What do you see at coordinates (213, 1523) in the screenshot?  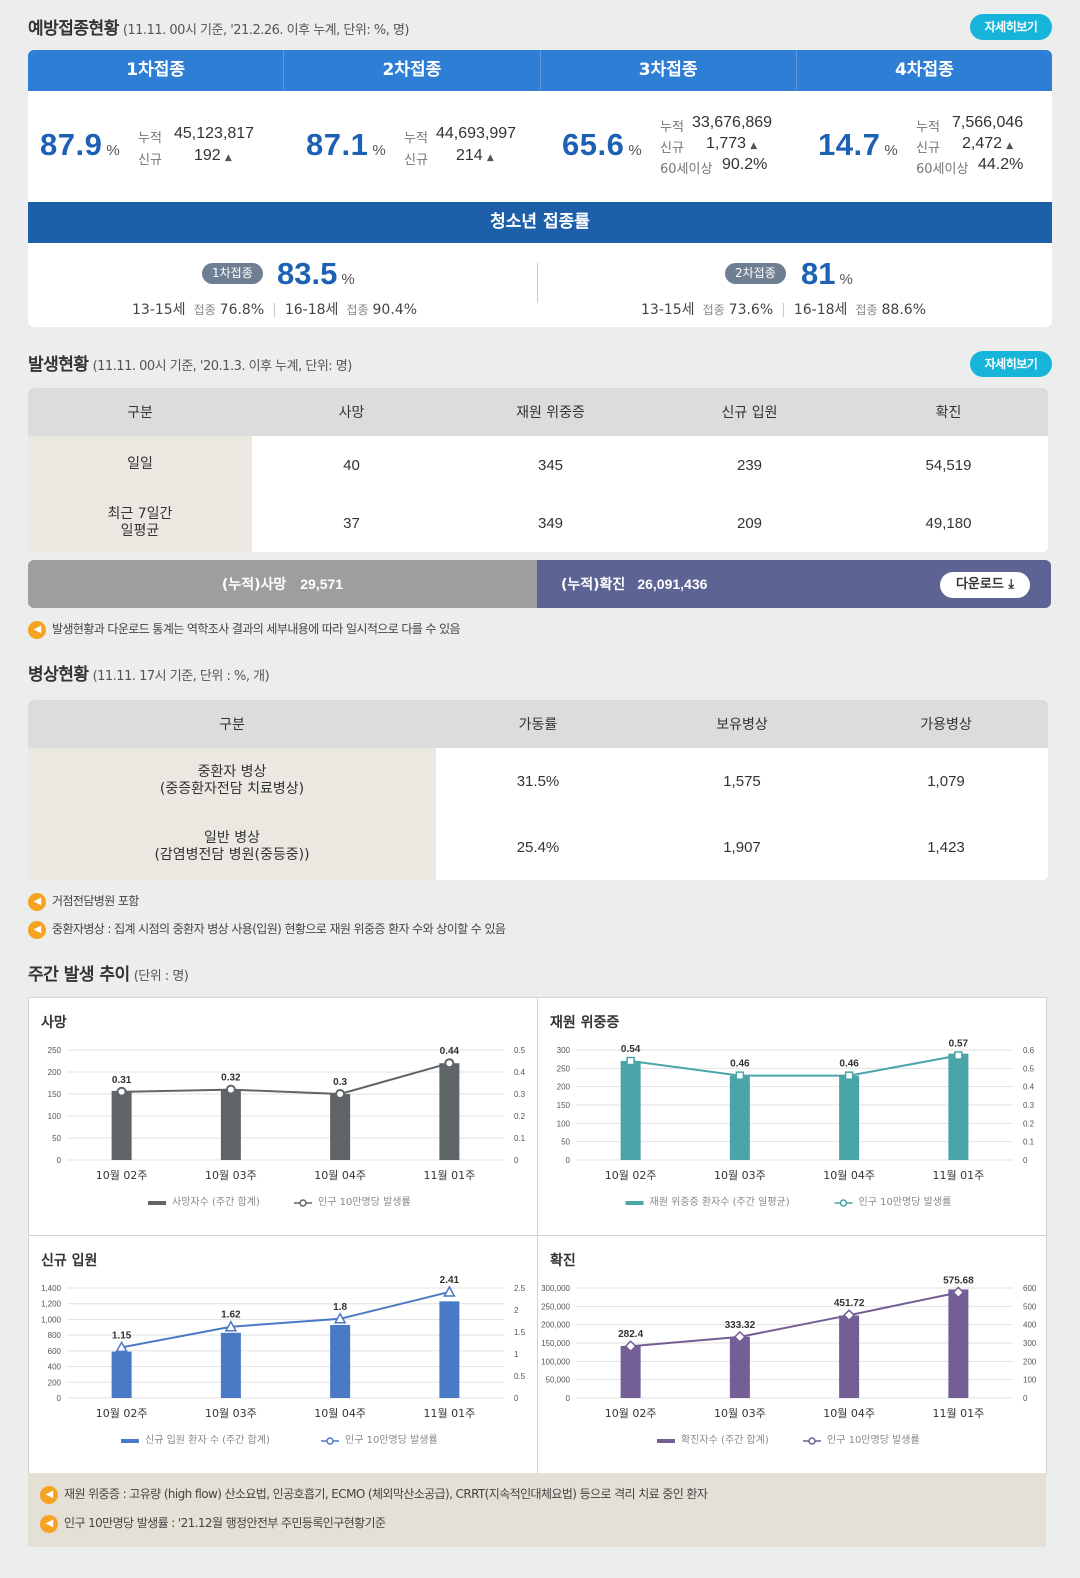 I see `footnote-2: ◀ 인구 10만명당 발생률 : '21.12월 행정안전부 주민등록인구현황기준` at bounding box center [213, 1523].